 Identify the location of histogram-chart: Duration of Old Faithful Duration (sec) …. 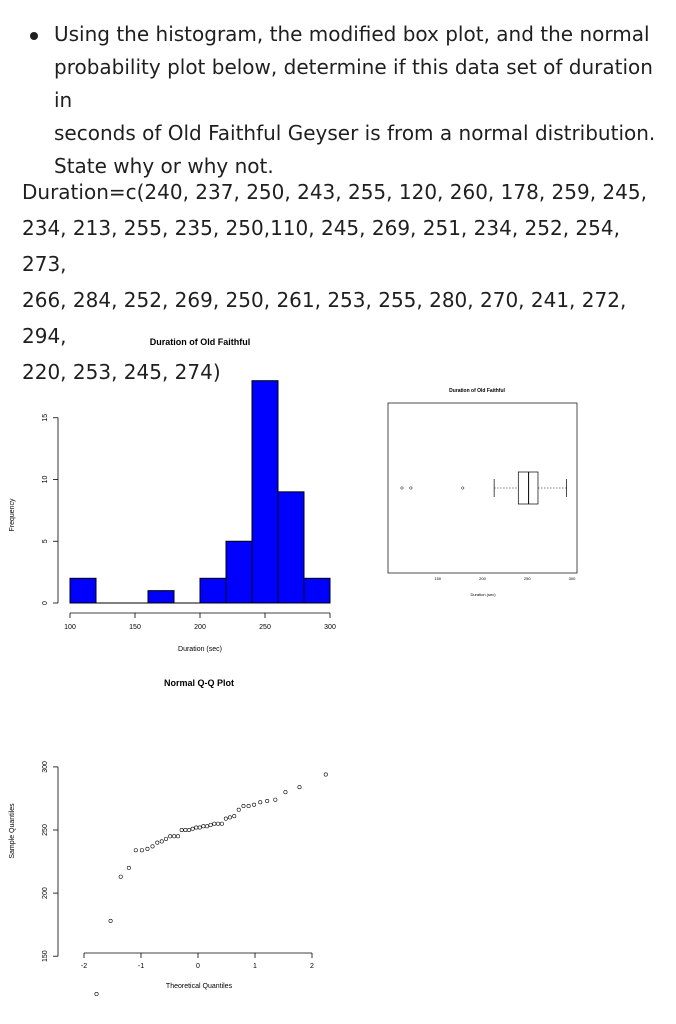
(172, 495).